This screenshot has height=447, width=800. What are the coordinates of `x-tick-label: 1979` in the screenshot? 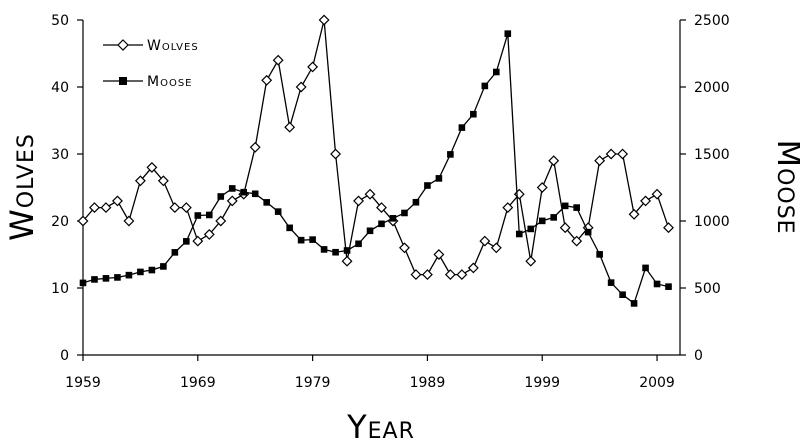 It's located at (313, 383).